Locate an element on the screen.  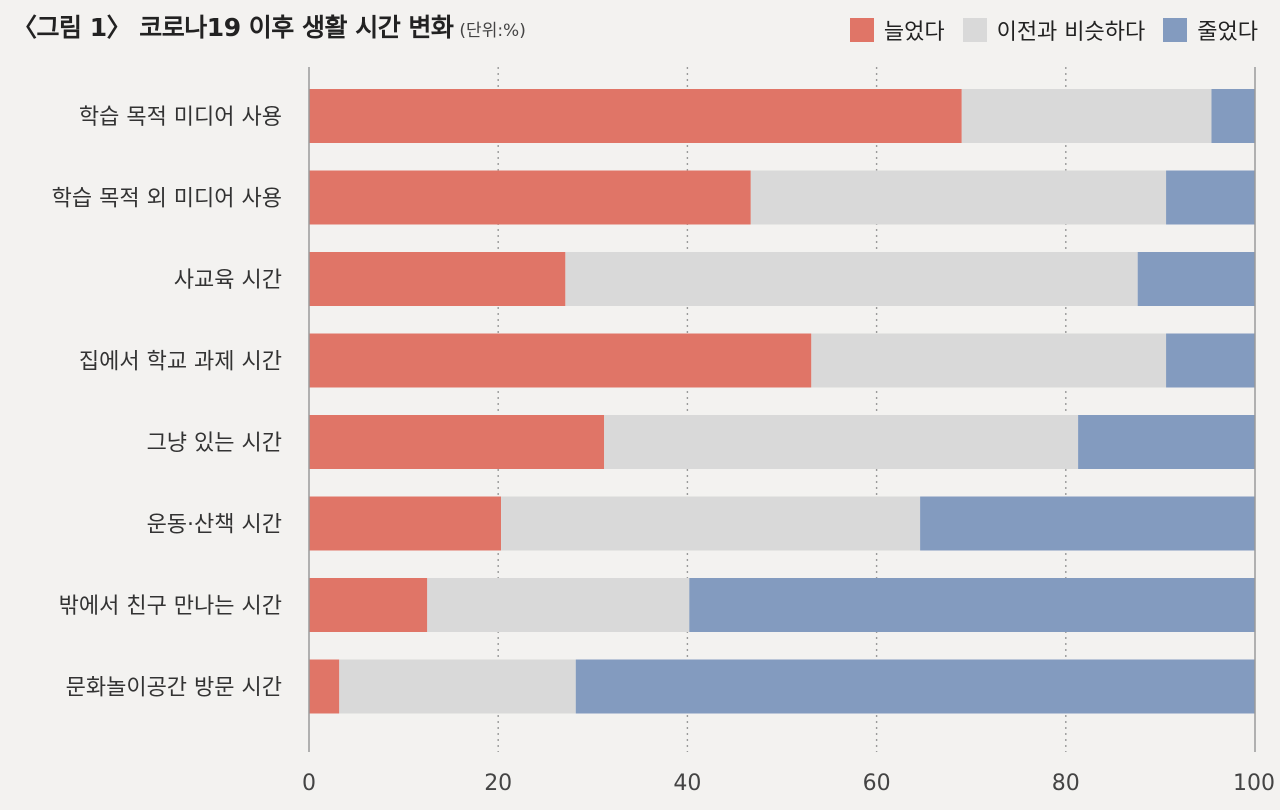
x-tick-label-80: 80 is located at coordinates (1066, 783).